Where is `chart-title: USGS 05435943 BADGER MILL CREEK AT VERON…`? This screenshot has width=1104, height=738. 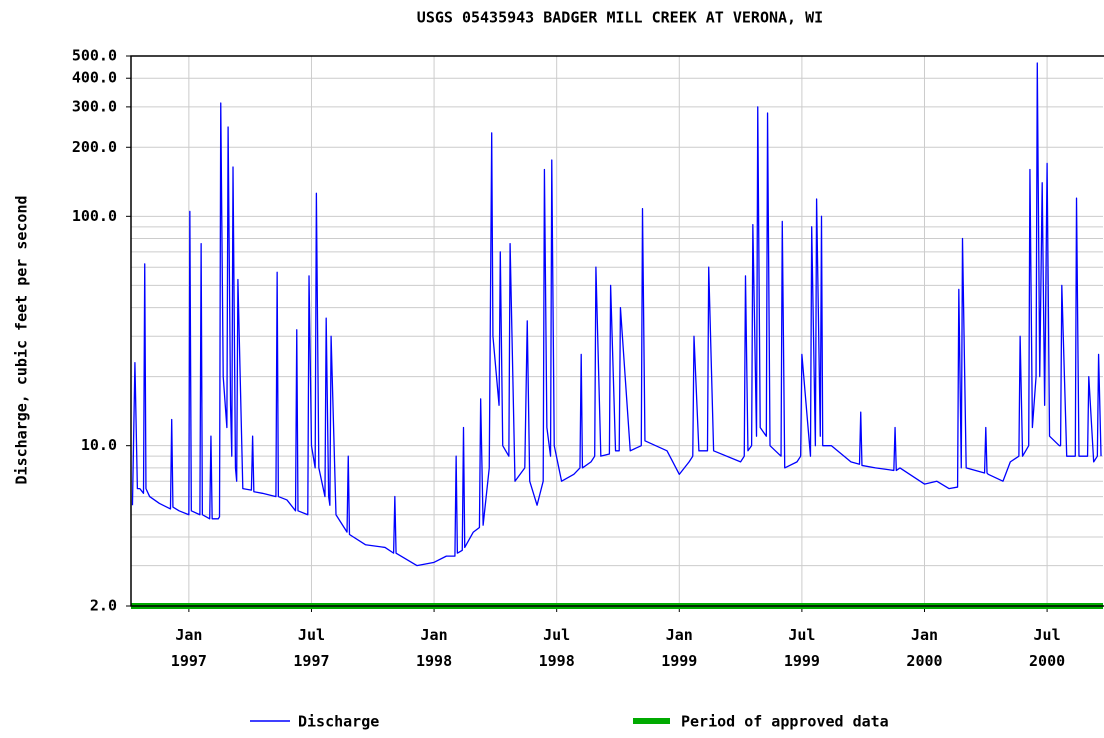 chart-title: USGS 05435943 BADGER MILL CREEK AT VERON… is located at coordinates (620, 18).